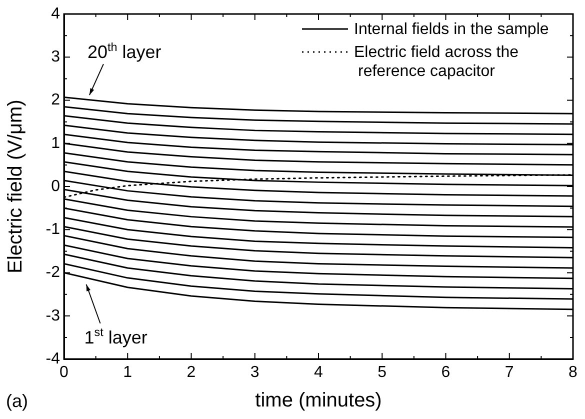 The image size is (585, 419). What do you see at coordinates (382, 373) in the screenshot?
I see `x-tick-label: 5` at bounding box center [382, 373].